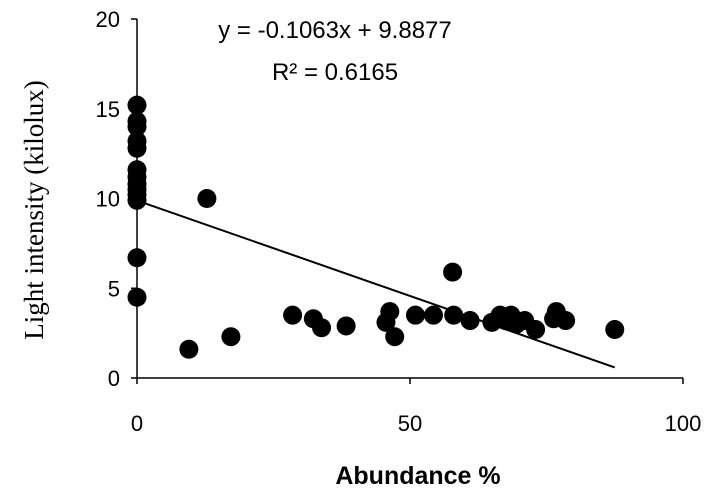 This screenshot has height=499, width=706. I want to click on y-tick-label: 5, so click(114, 288).